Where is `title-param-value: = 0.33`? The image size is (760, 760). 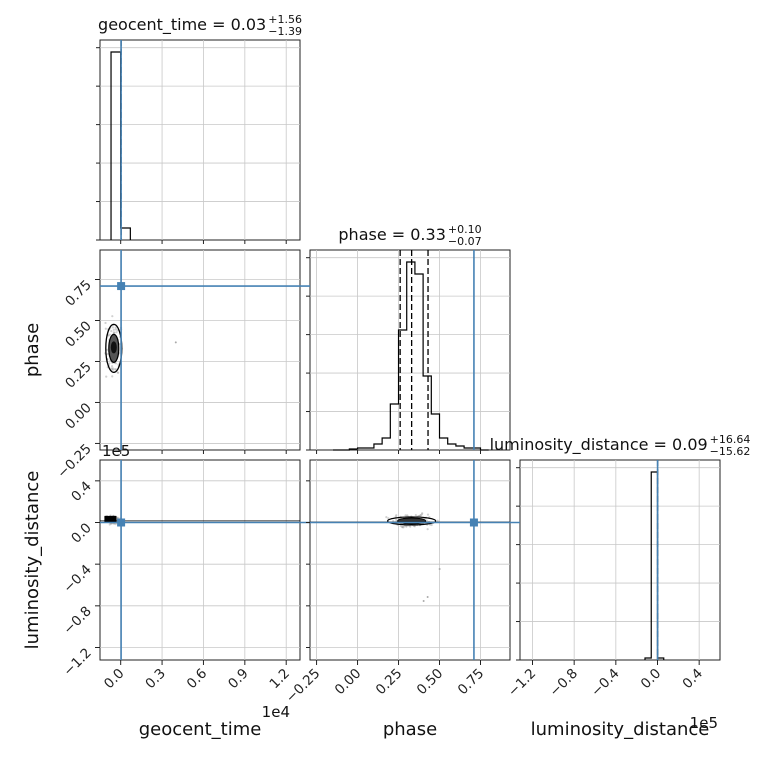 title-param-value: = 0.33 is located at coordinates (416, 234).